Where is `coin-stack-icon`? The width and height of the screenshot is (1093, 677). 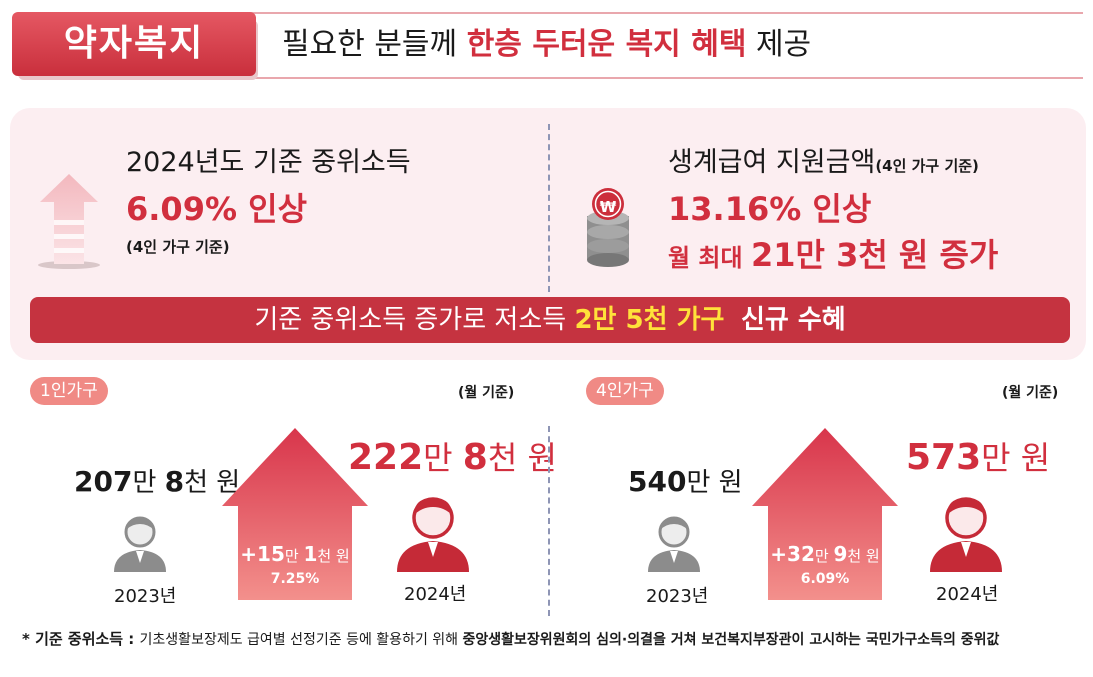 coin-stack-icon is located at coordinates (608, 227).